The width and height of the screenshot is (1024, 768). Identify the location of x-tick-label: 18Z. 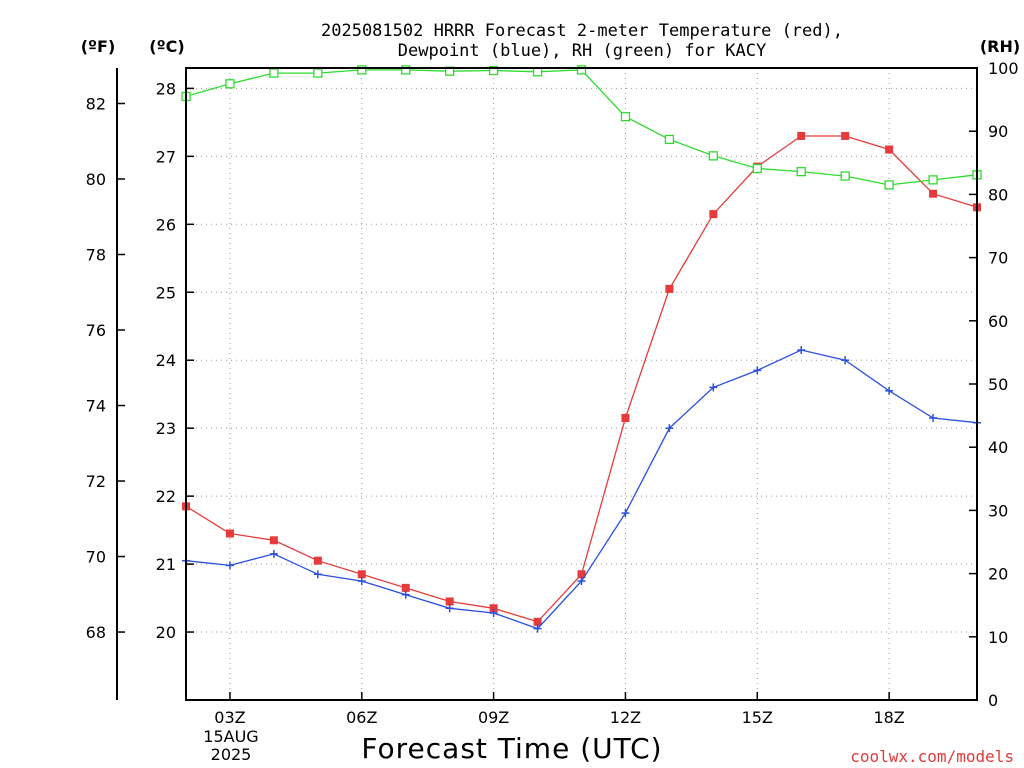
(888, 717).